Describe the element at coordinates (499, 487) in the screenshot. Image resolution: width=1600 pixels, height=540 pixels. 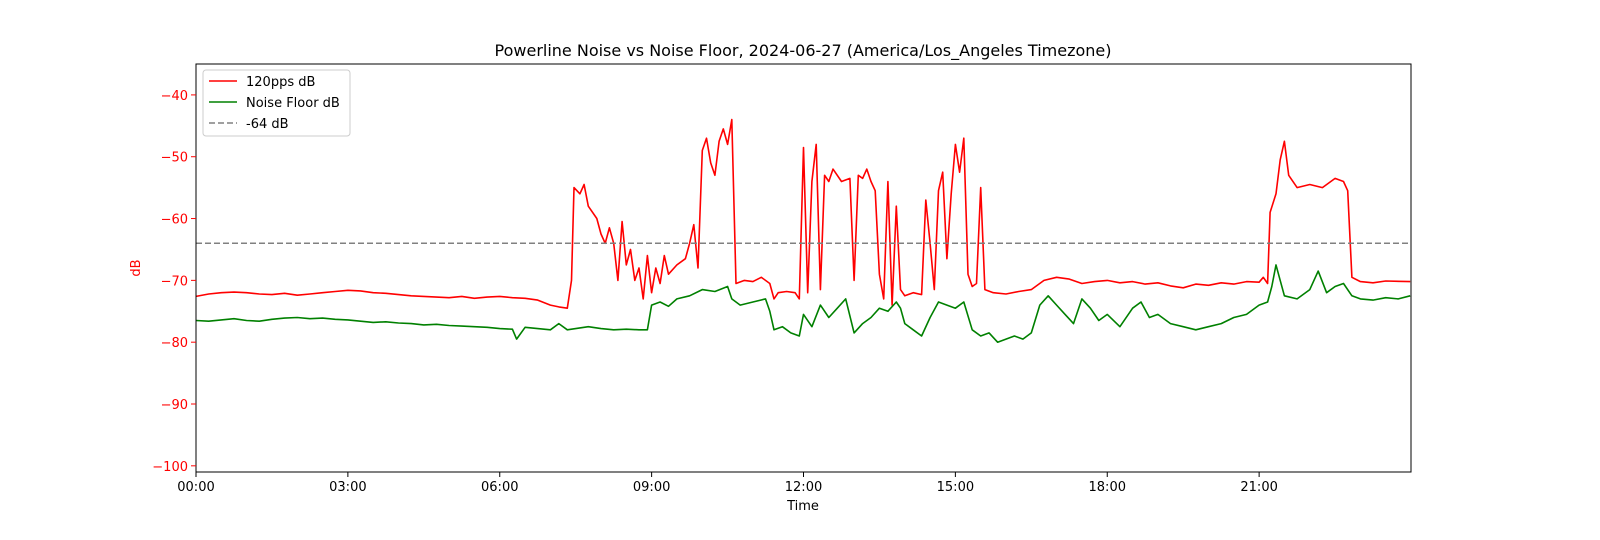
I see `x-tick-label: 06:00` at that location.